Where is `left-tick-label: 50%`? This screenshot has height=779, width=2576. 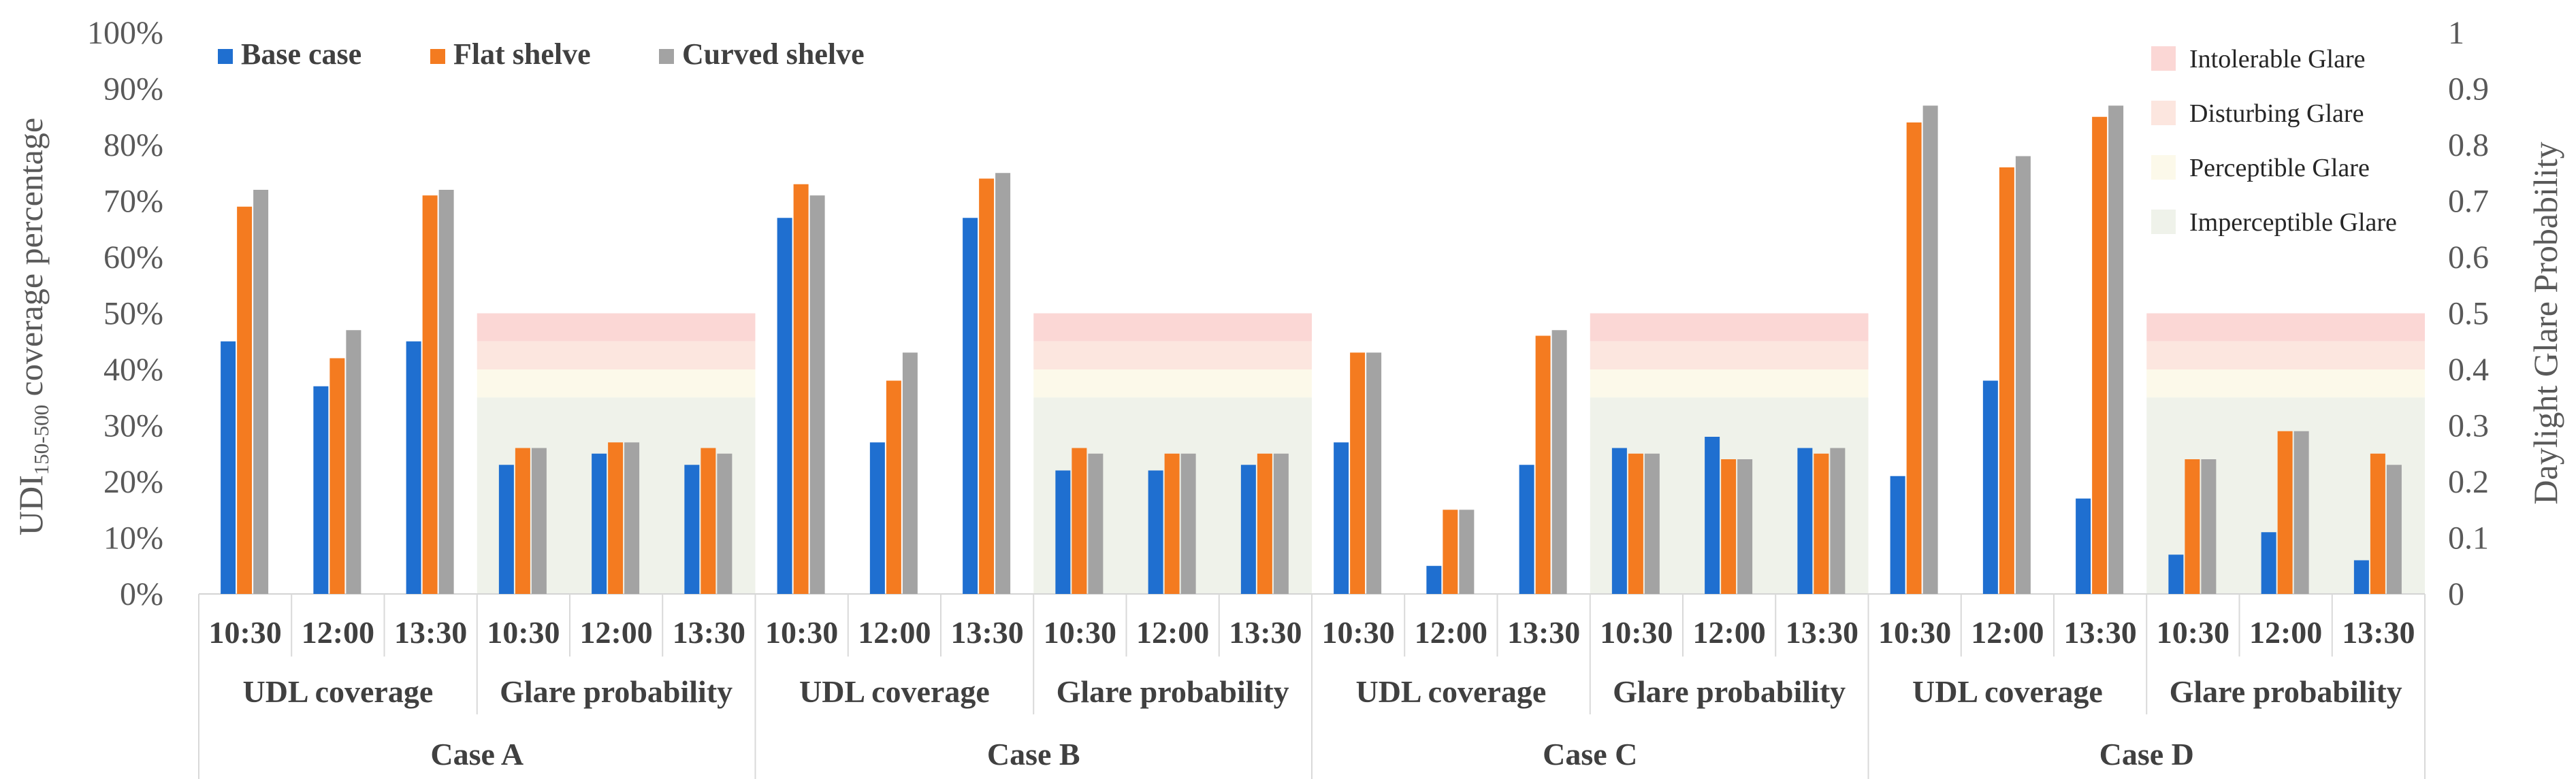
left-tick-label: 50% is located at coordinates (133, 314).